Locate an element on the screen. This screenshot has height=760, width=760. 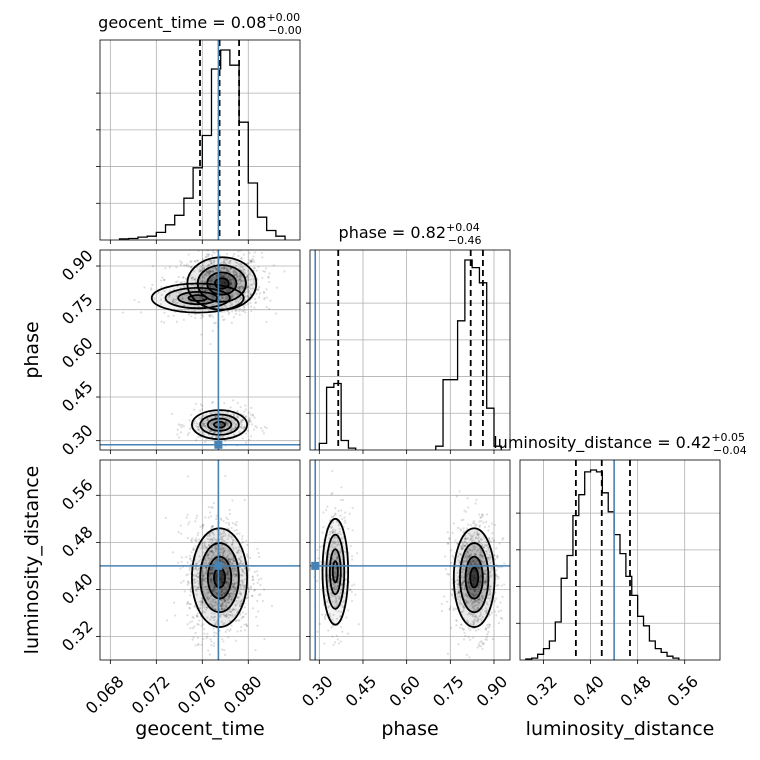
histogram-frame-phase is located at coordinates (410, 350).